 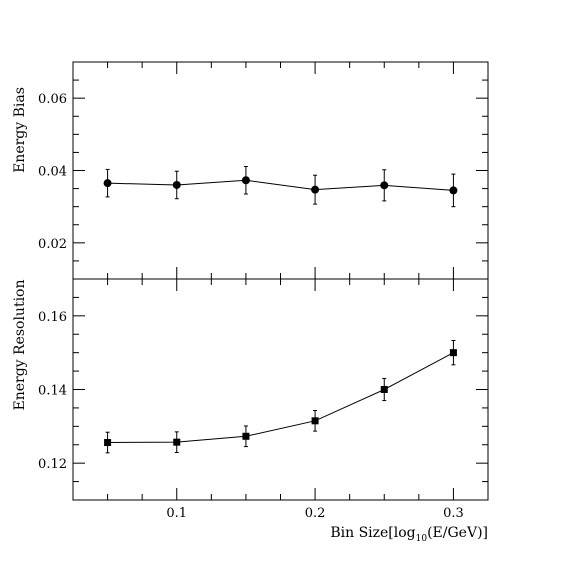 I want to click on bias-line, so click(x=280, y=185).